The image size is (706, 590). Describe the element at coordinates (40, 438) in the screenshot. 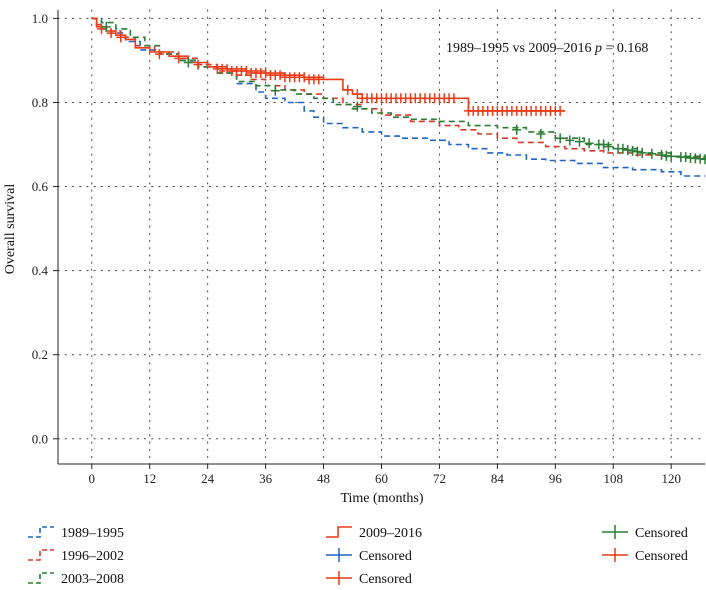

I see `y-tick-label: 0.0` at that location.